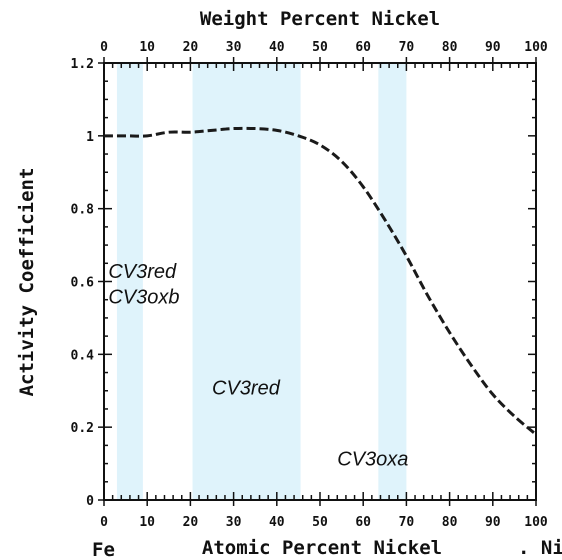 The height and width of the screenshot is (560, 562). I want to click on y-tick-label: 1, so click(90, 137).